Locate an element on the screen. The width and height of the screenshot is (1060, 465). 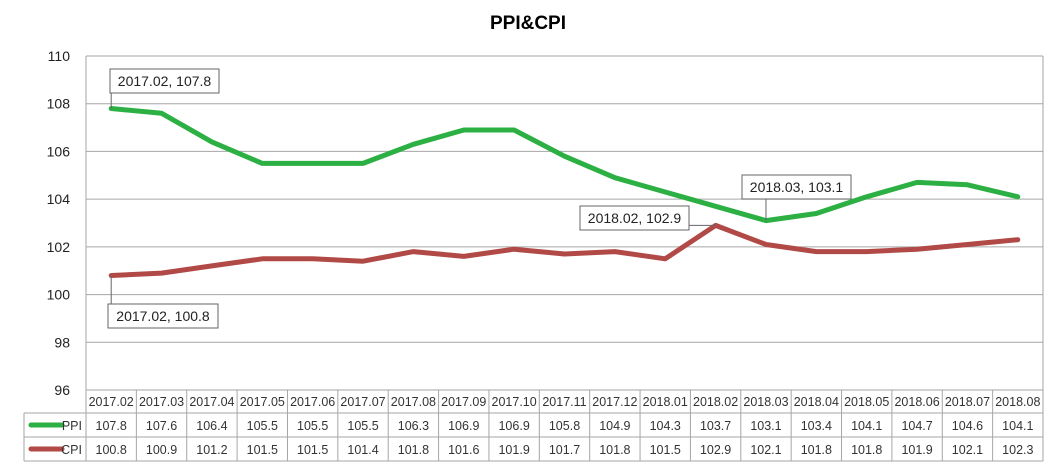
callout-label: 2018.03, 103.1 is located at coordinates (797, 187).